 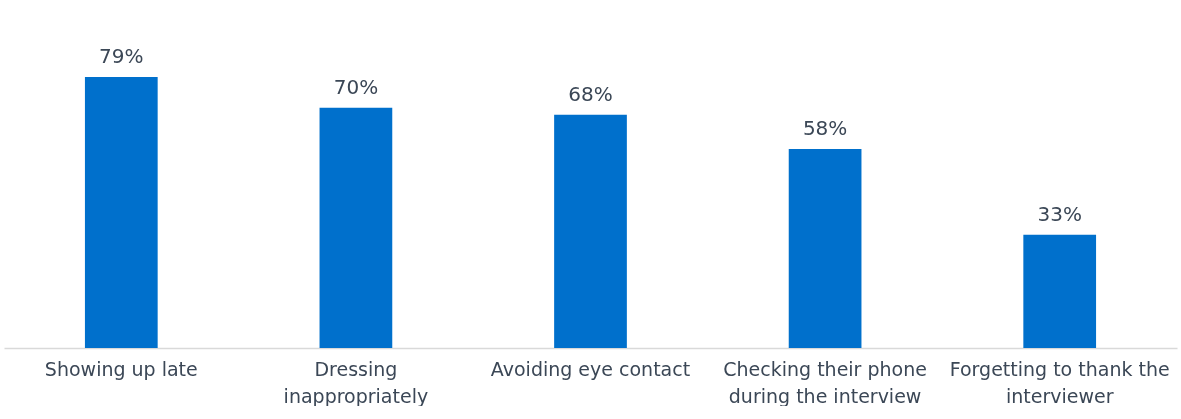 I want to click on data-label: 33%, so click(x=1059, y=213).